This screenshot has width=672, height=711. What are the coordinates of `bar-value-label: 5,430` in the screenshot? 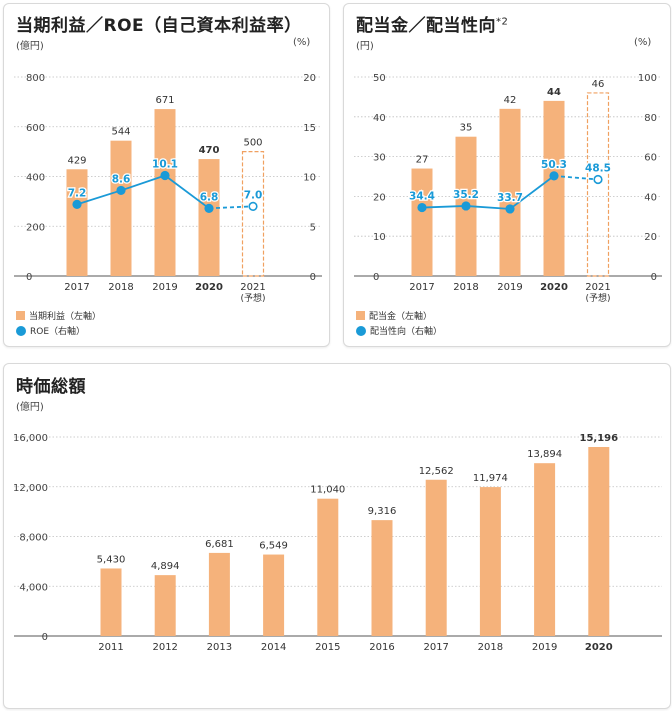 It's located at (111, 559).